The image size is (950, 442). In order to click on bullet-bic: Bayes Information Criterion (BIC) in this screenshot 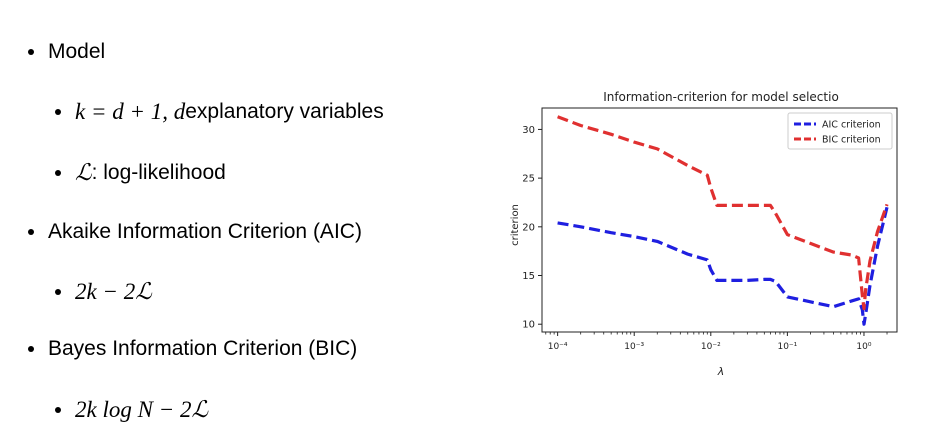, I will do `click(192, 349)`.